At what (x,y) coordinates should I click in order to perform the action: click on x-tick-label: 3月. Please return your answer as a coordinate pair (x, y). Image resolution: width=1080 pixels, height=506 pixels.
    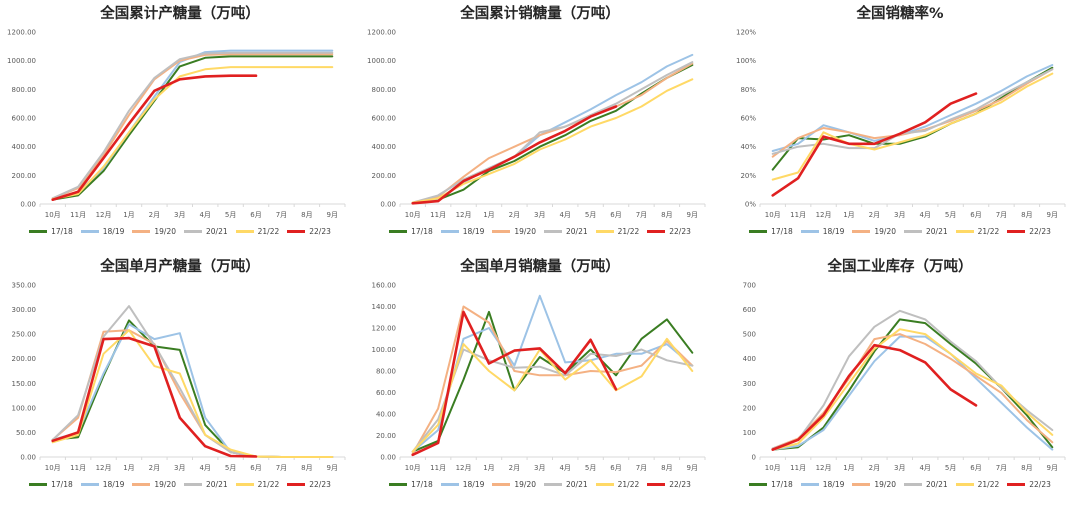
    Looking at the image, I should click on (899, 215).